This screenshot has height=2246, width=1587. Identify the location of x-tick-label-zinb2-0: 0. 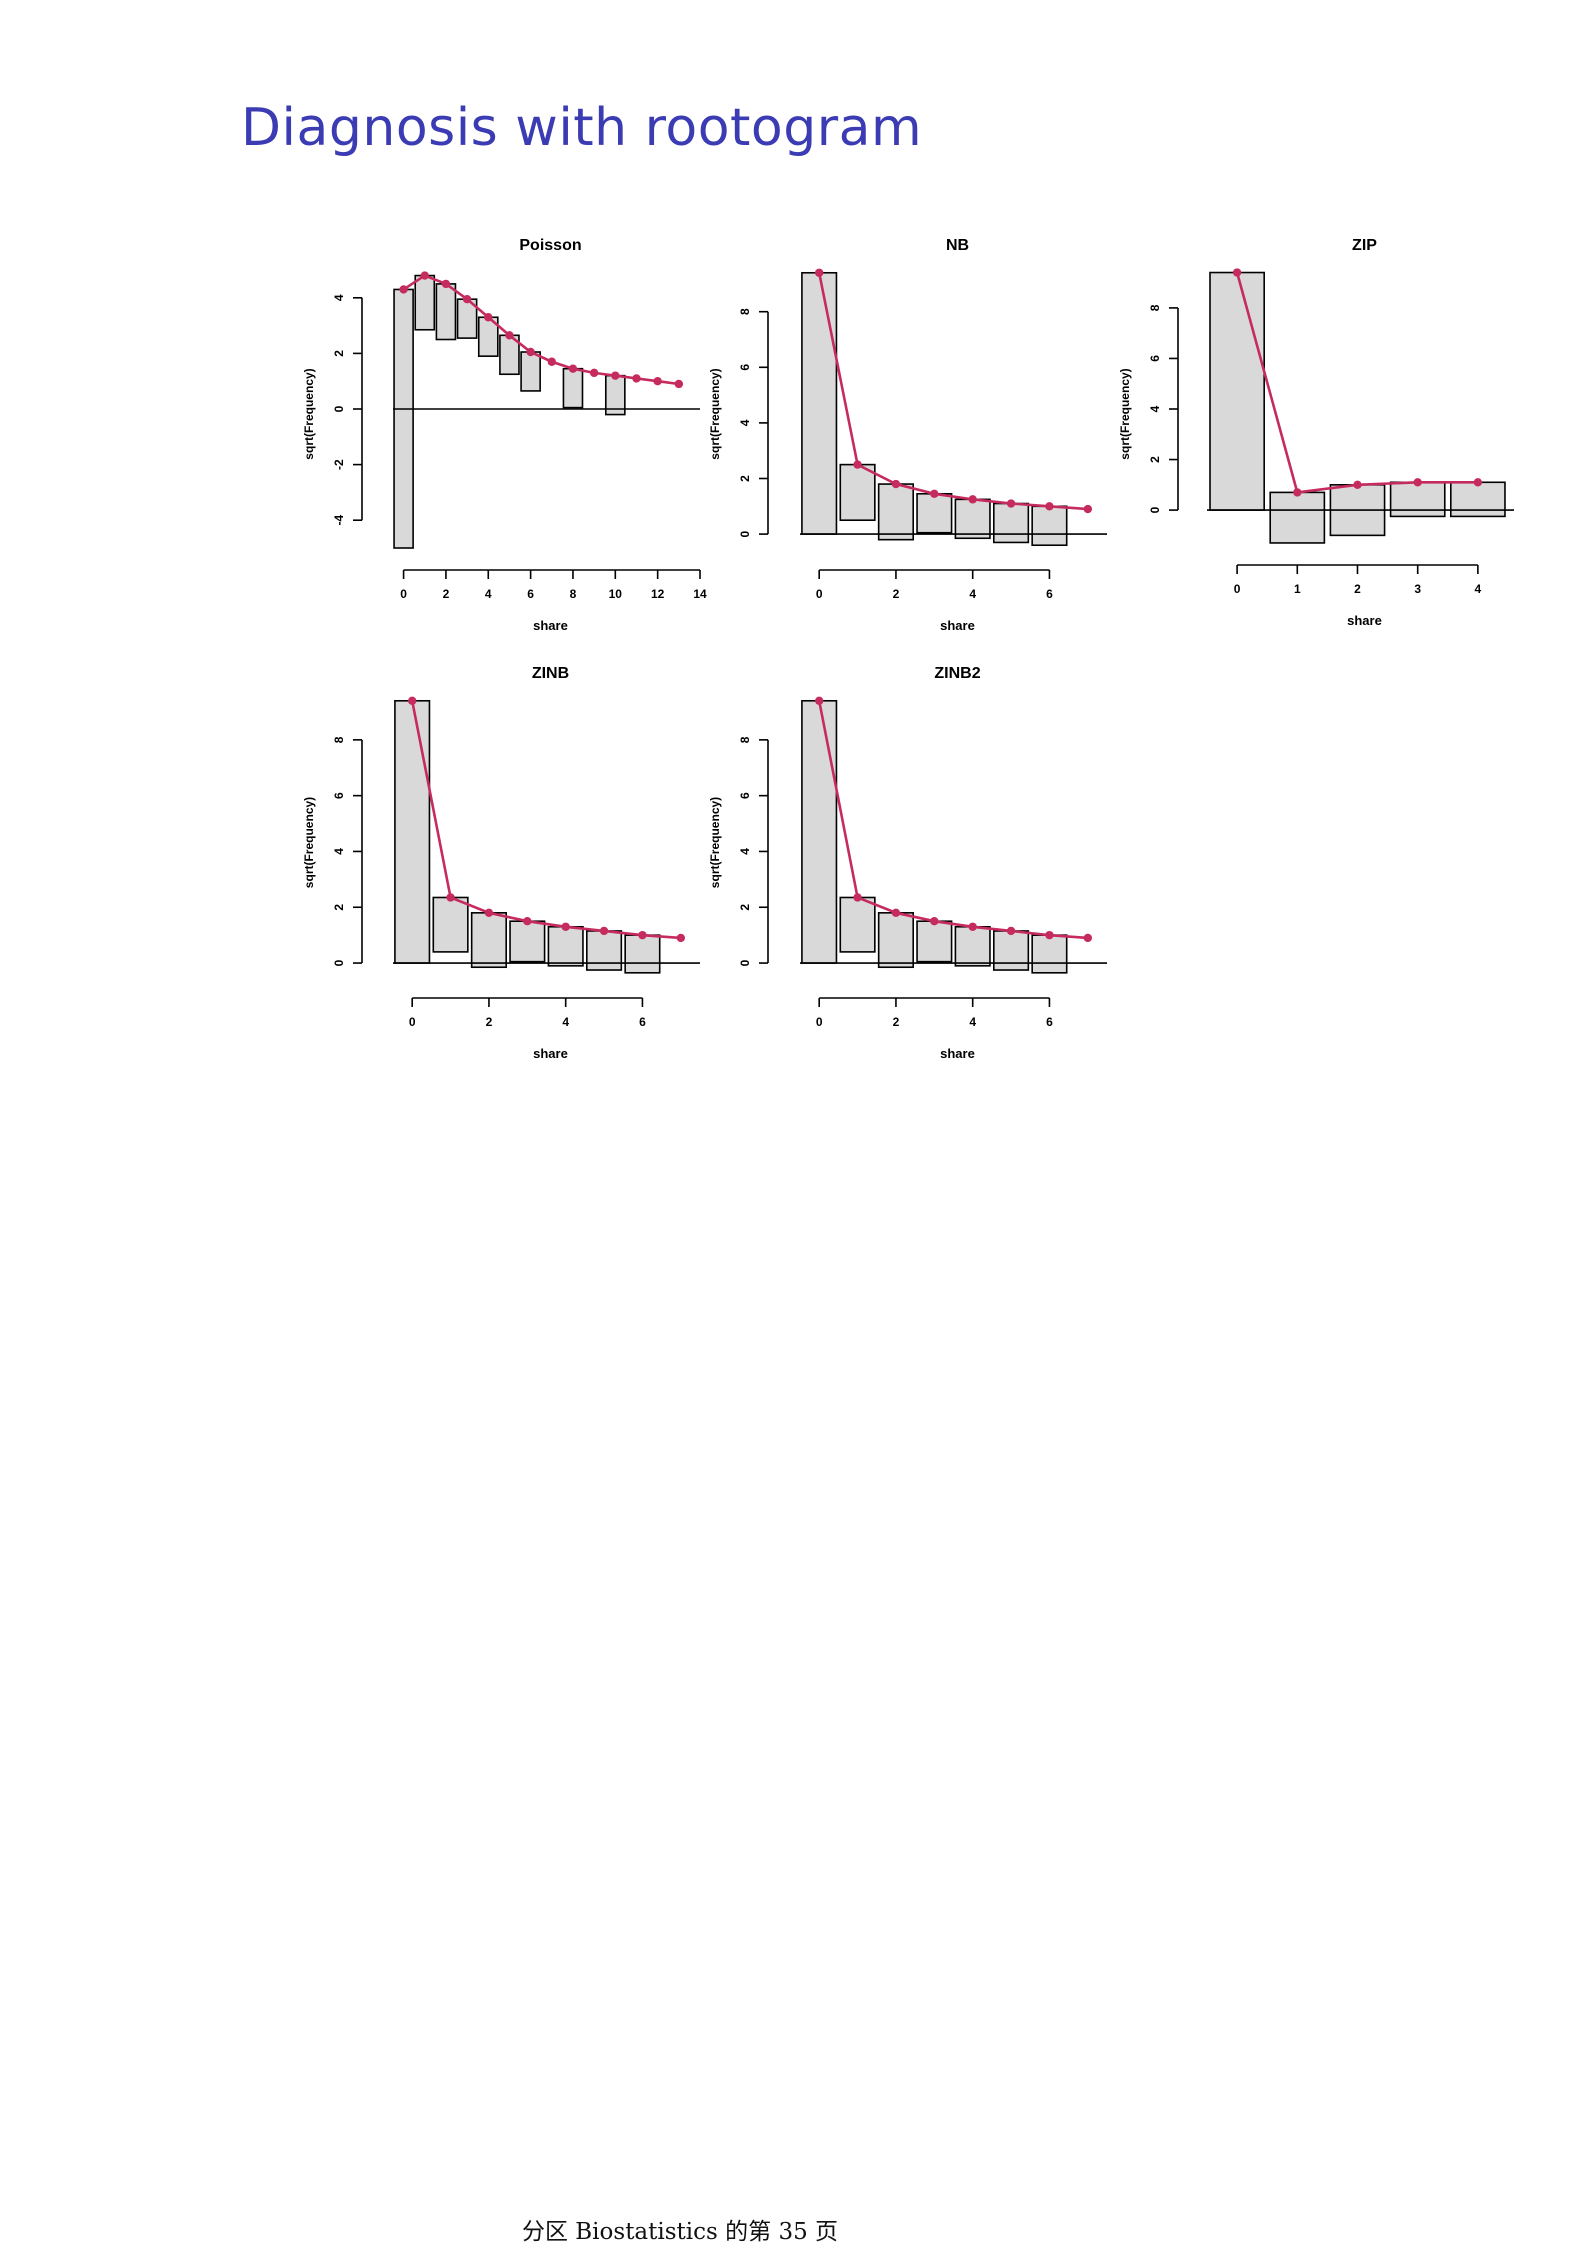
(819, 1022).